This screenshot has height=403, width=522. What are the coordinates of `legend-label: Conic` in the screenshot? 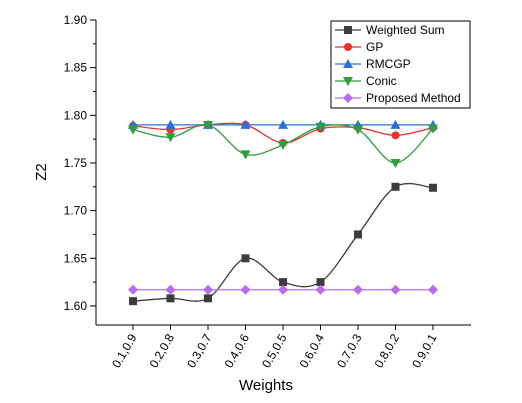 It's located at (381, 81).